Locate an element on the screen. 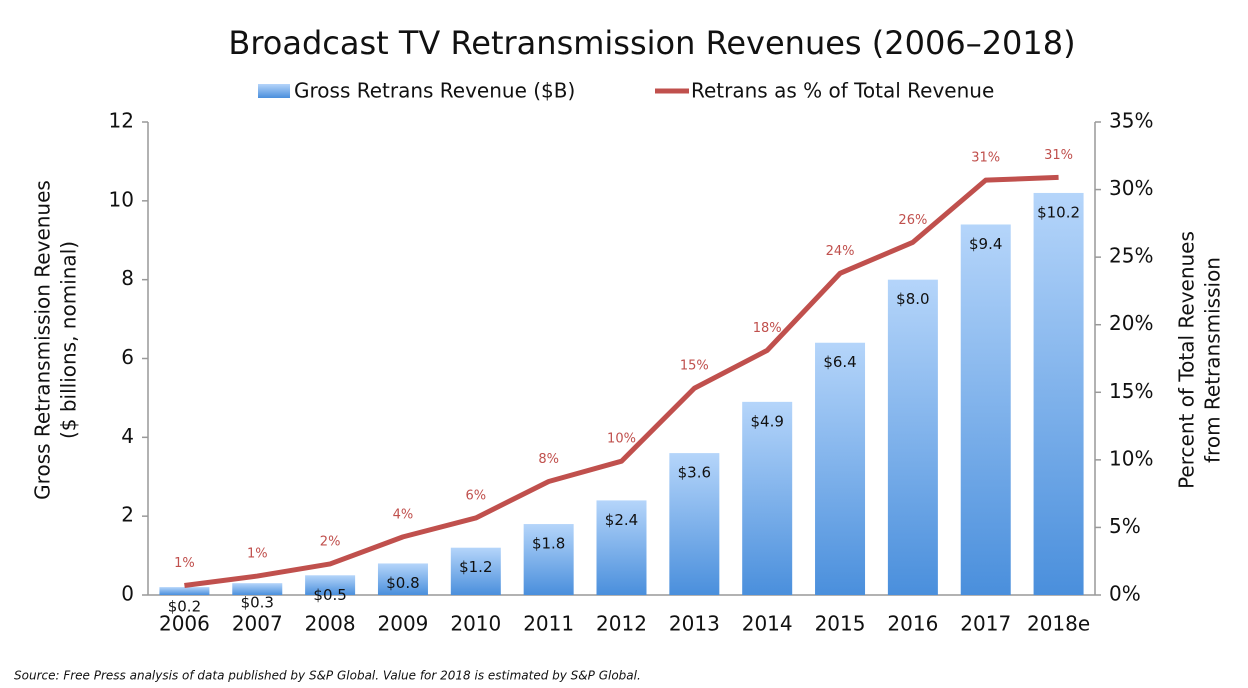 This screenshot has width=1248, height=688. line-value-label: 24% is located at coordinates (840, 251).